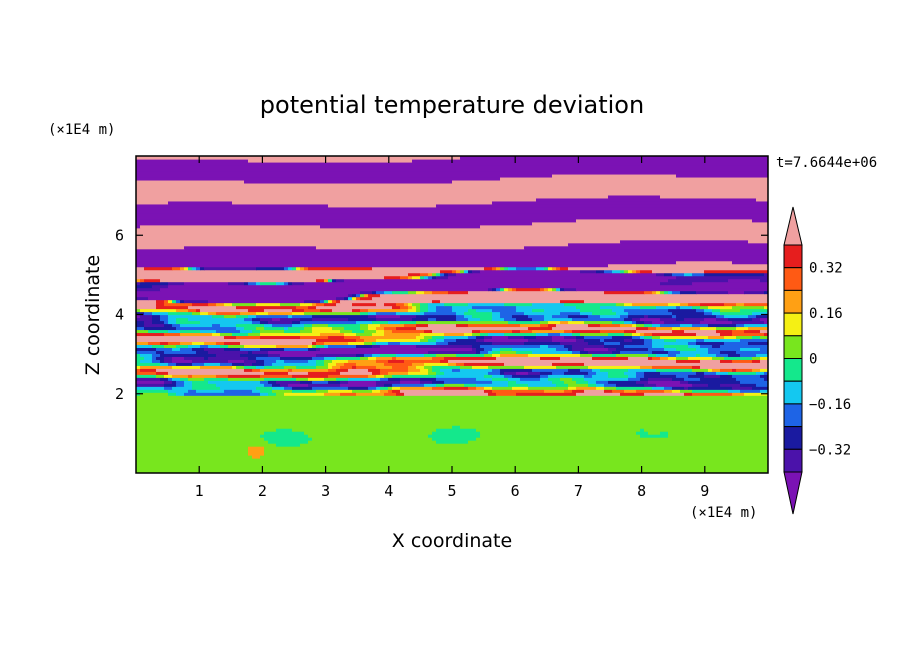  Describe the element at coordinates (262, 491) in the screenshot. I see `x-tick-label: 2` at that location.